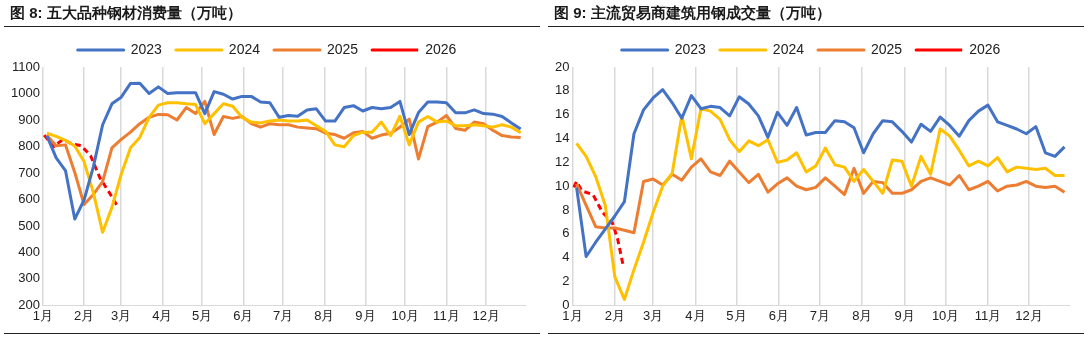 Image resolution: width=1088 pixels, height=345 pixels. What do you see at coordinates (562, 138) in the screenshot?
I see `y-tick-label: 14` at bounding box center [562, 138].